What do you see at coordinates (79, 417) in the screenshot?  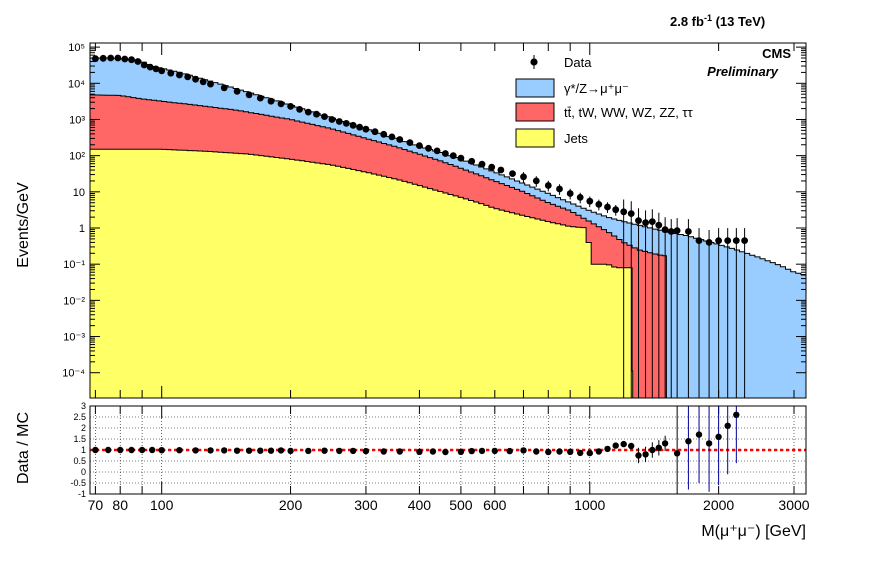 I see `ratio-y-tick-label: 2.5` at bounding box center [79, 417].